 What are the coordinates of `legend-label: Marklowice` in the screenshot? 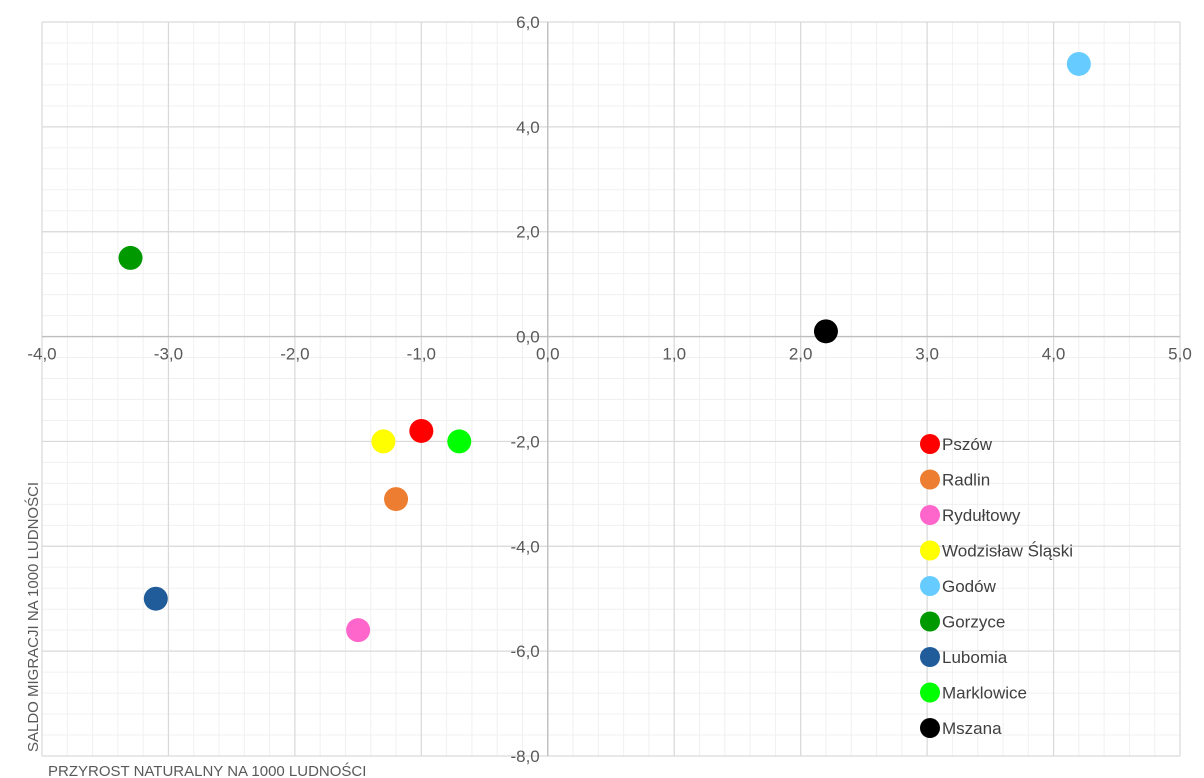 It's located at (984, 693).